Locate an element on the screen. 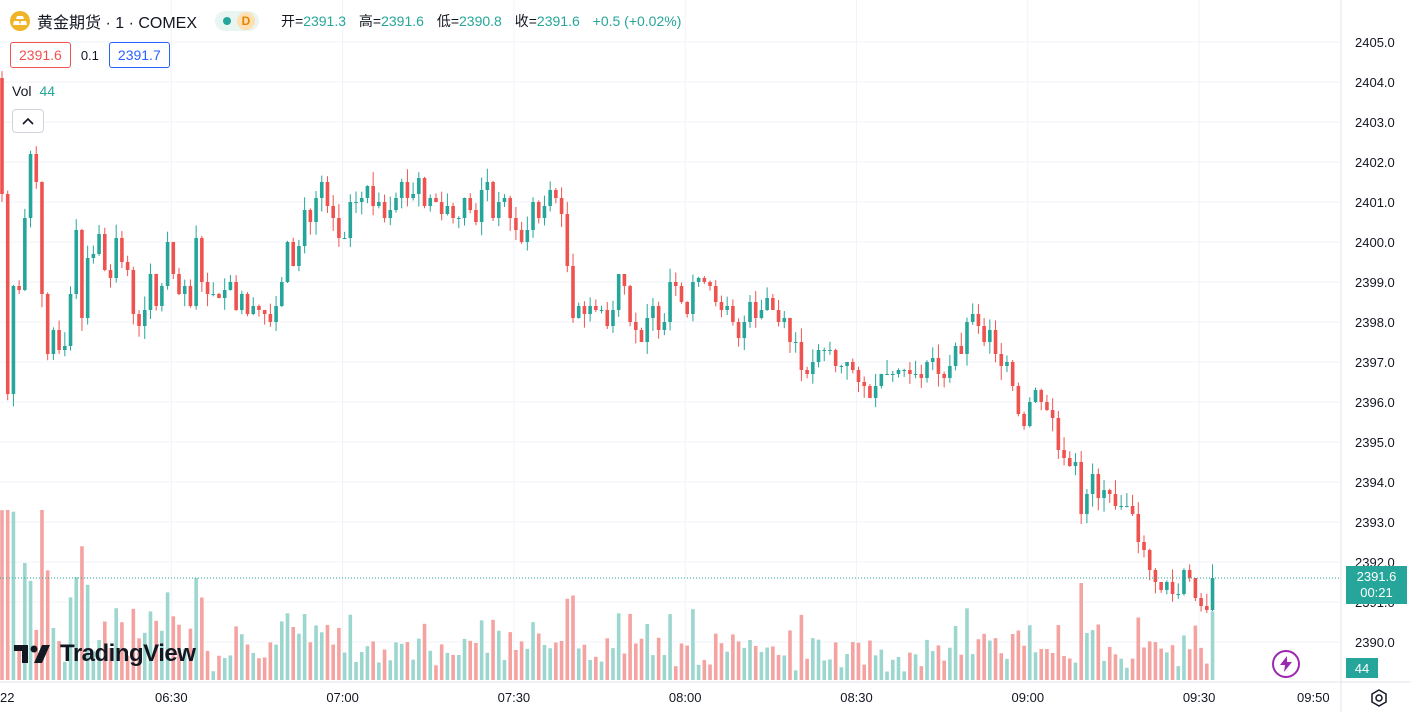 Image resolution: width=1411 pixels, height=712 pixels. close-value: 2391.6 is located at coordinates (558, 21).